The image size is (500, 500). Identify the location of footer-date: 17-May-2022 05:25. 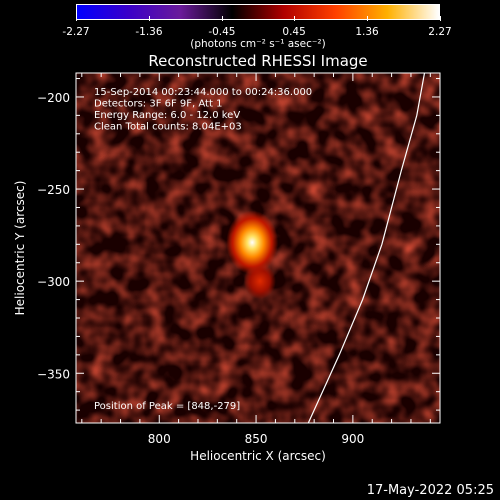
(430, 490).